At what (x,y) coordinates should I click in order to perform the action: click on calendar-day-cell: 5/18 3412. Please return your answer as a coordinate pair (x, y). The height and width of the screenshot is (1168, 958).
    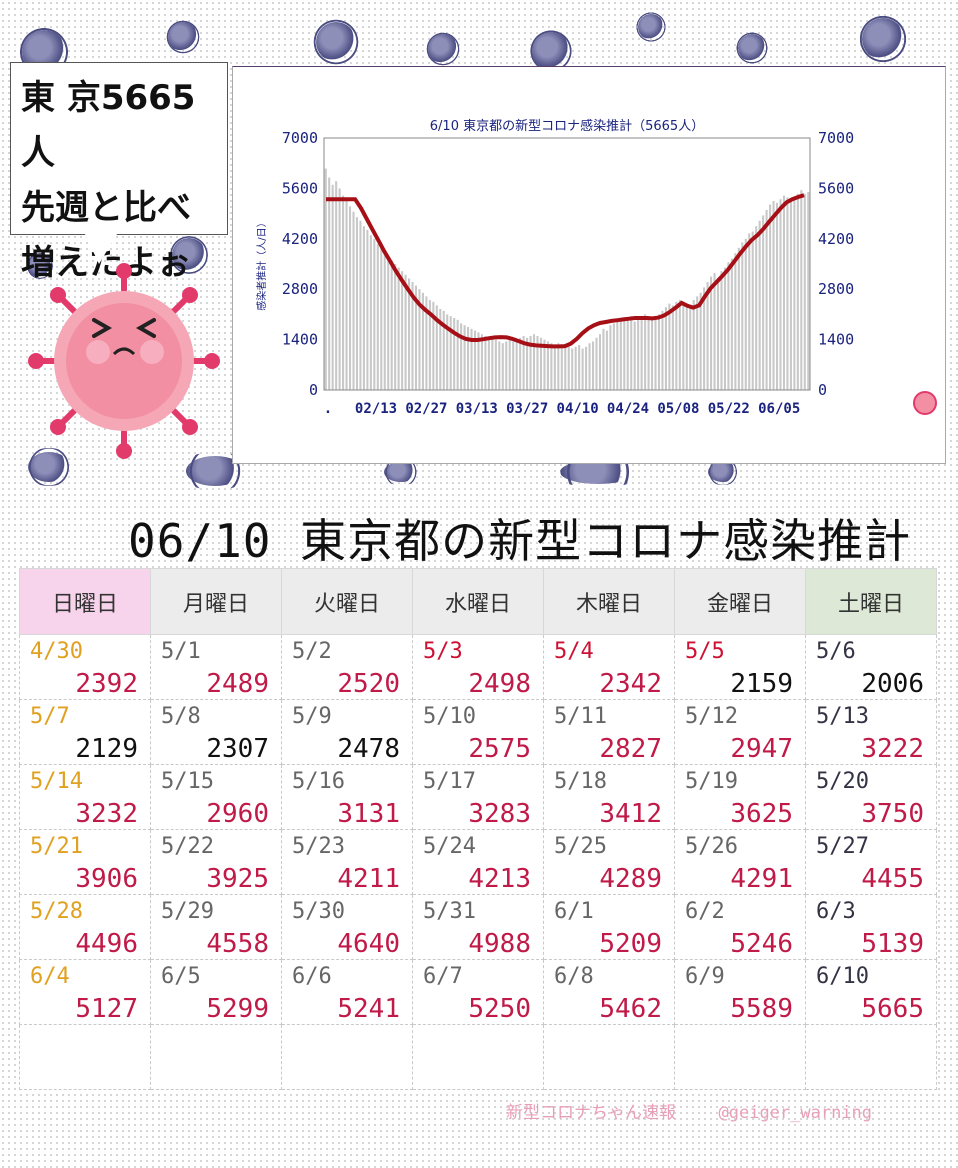
    Looking at the image, I should click on (609, 797).